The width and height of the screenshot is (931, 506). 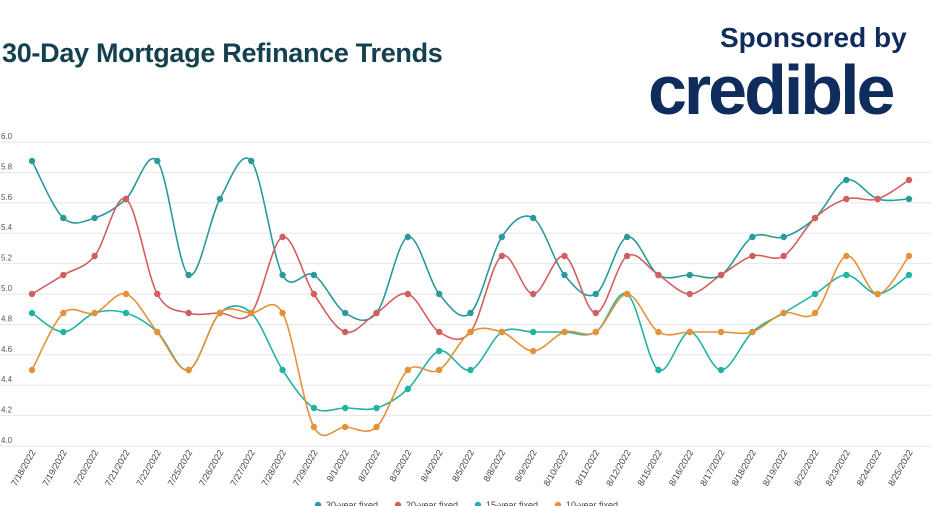 I want to click on x-tick-label: 8/12/2022, so click(x=618, y=468).